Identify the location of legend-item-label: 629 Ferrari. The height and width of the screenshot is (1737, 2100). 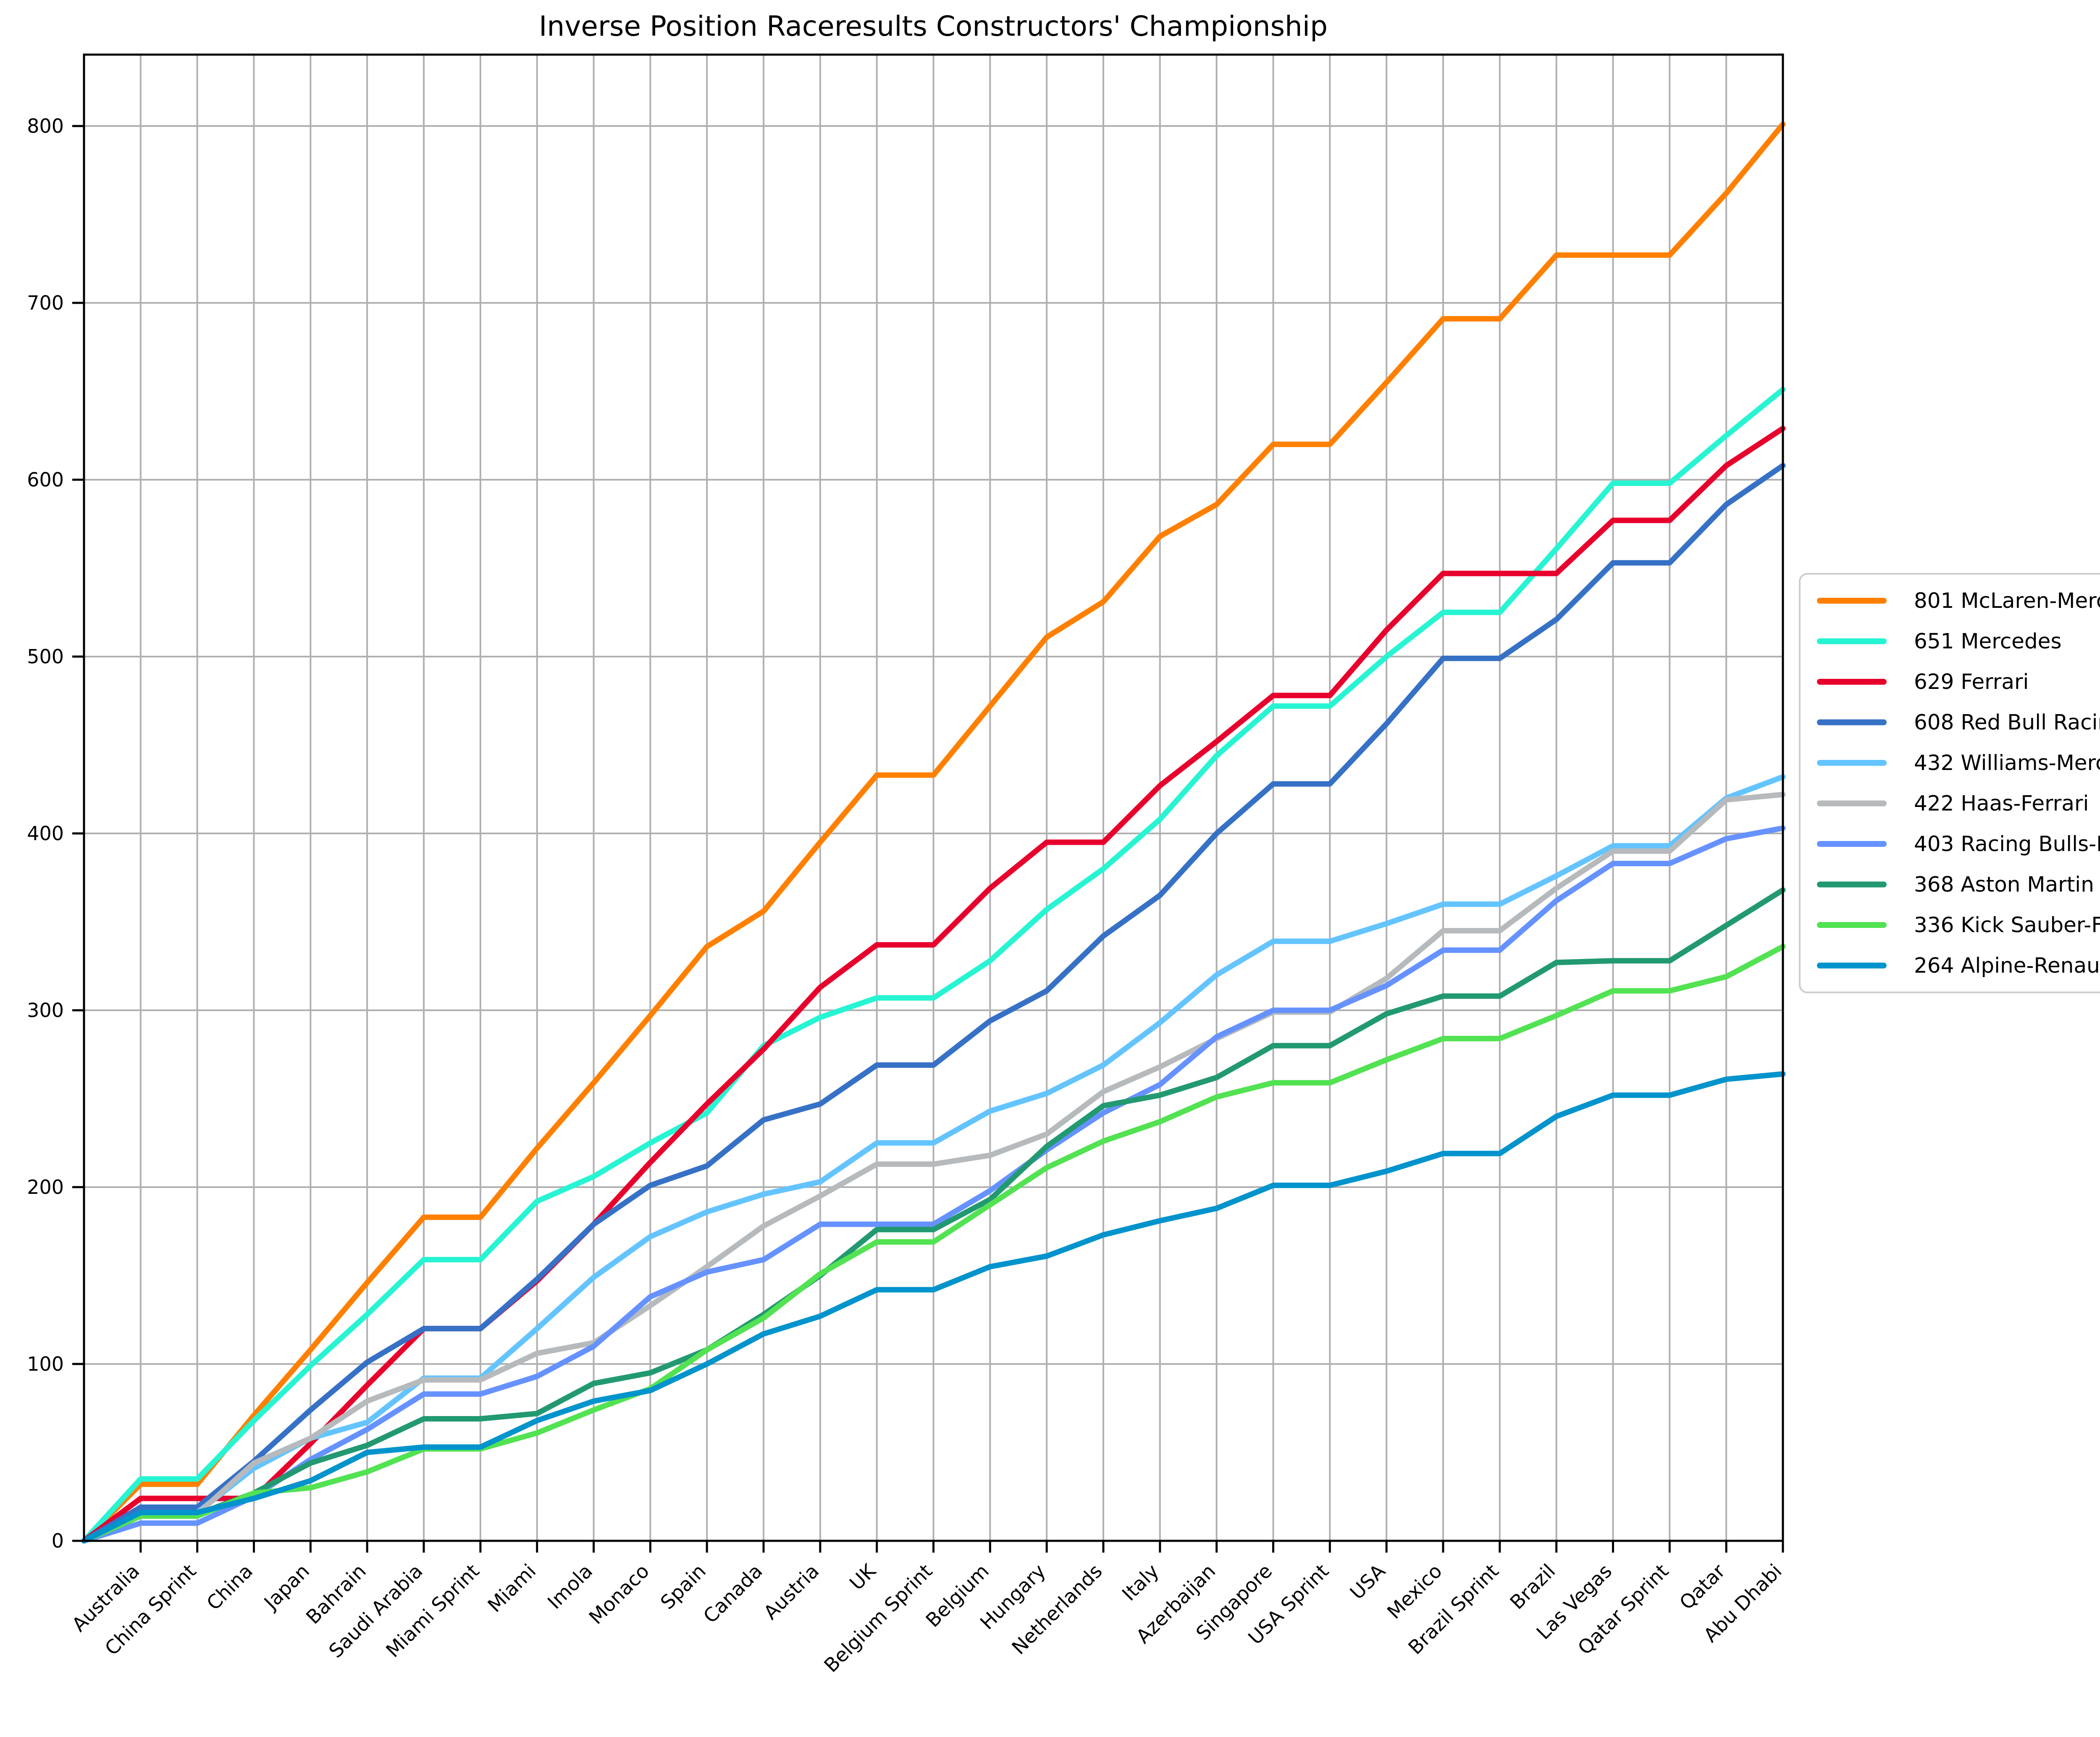
(1971, 682).